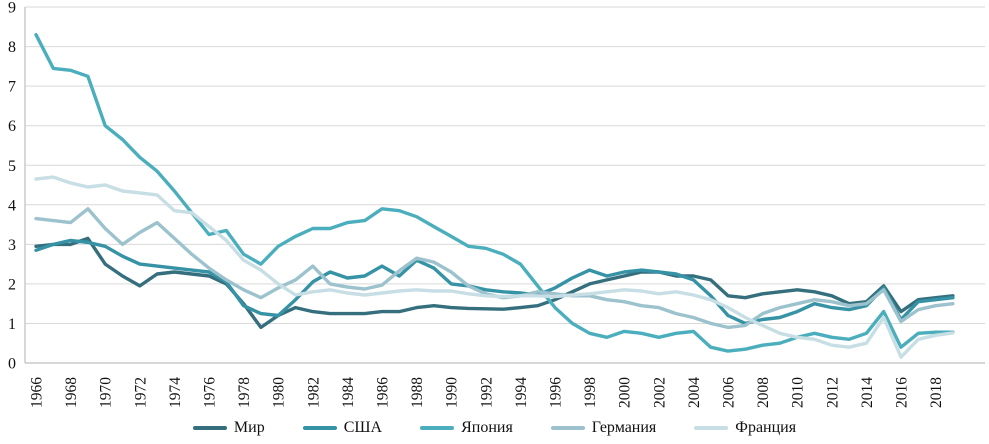  What do you see at coordinates (12, 126) in the screenshot?
I see `y-tick-label: 6` at bounding box center [12, 126].